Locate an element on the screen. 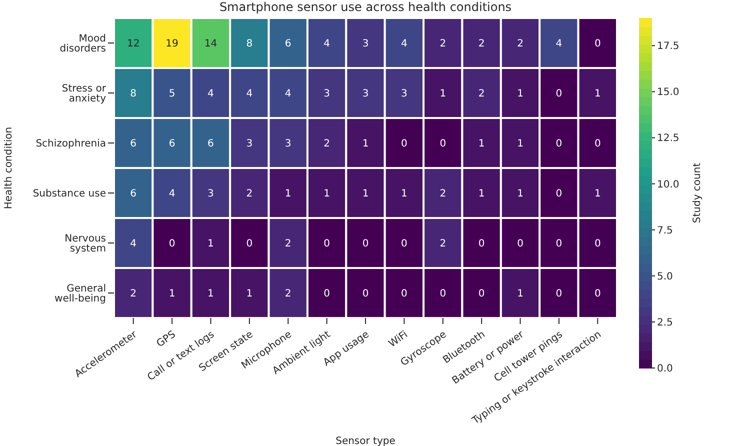  color-bar-label: 5.0 is located at coordinates (665, 276).